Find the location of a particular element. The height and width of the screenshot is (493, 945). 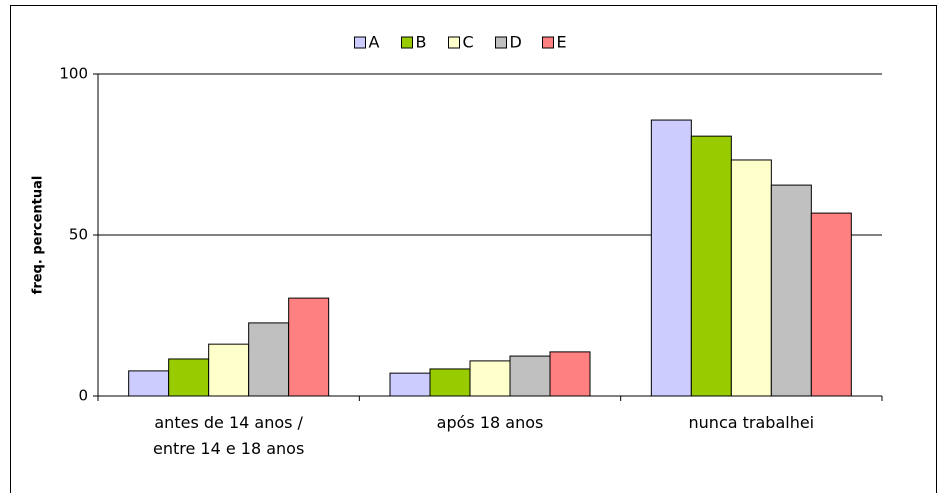

x-tick-label: antes de 14 anos / entre 14 e 18 anos is located at coordinates (229, 435).